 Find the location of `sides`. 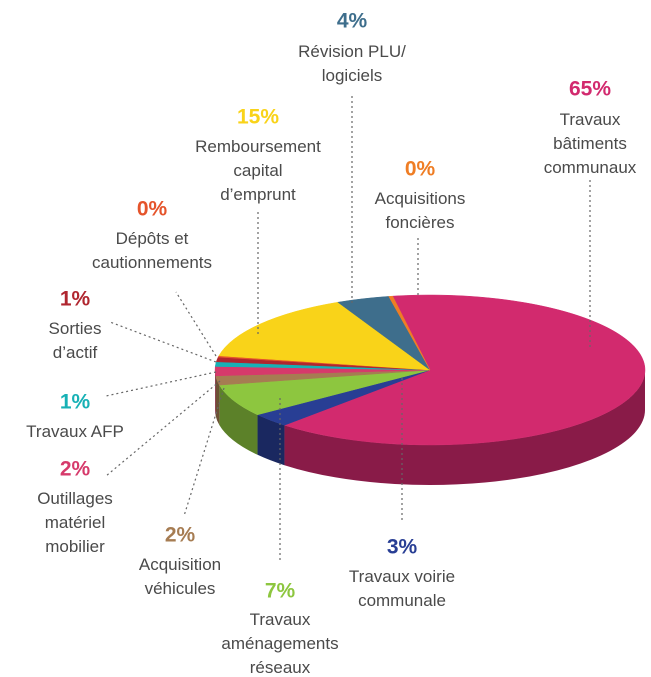

sides is located at coordinates (430, 427).